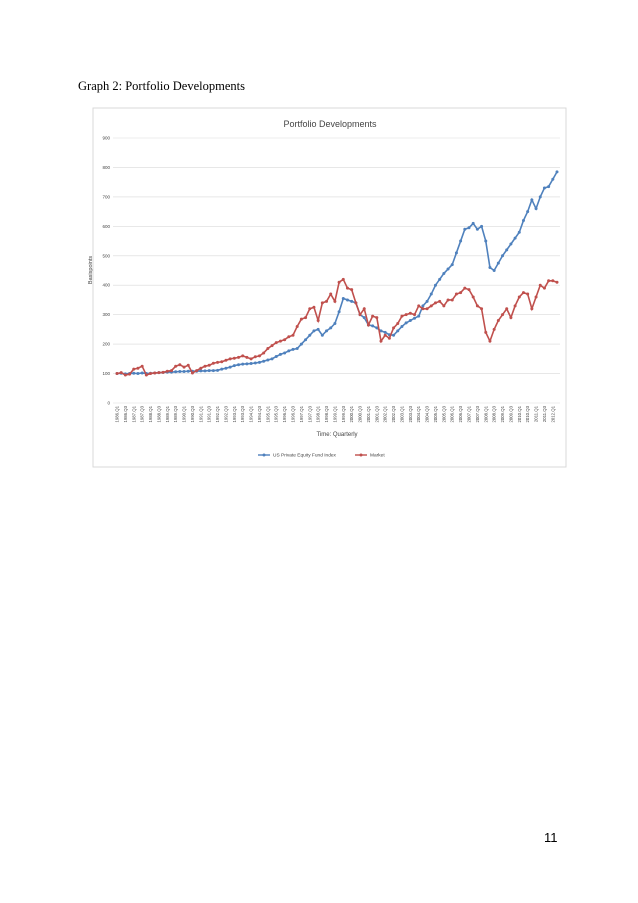 The image size is (638, 903). What do you see at coordinates (150, 413) in the screenshot?
I see `x-tick-label: 1988.Q1` at bounding box center [150, 413].